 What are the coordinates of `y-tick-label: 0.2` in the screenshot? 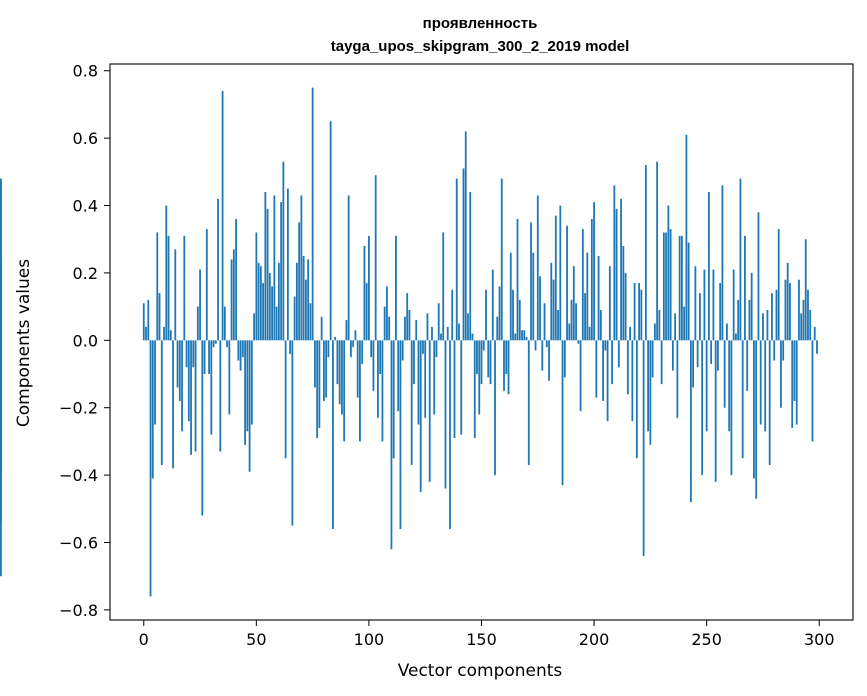 It's located at (85, 273).